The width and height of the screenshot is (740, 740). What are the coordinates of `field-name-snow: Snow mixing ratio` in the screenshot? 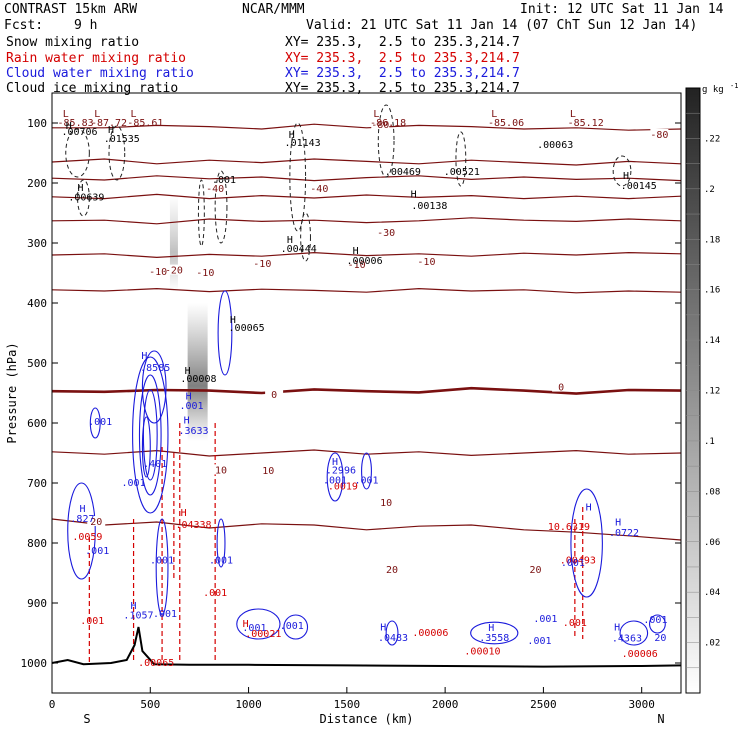 It's located at (73, 42).